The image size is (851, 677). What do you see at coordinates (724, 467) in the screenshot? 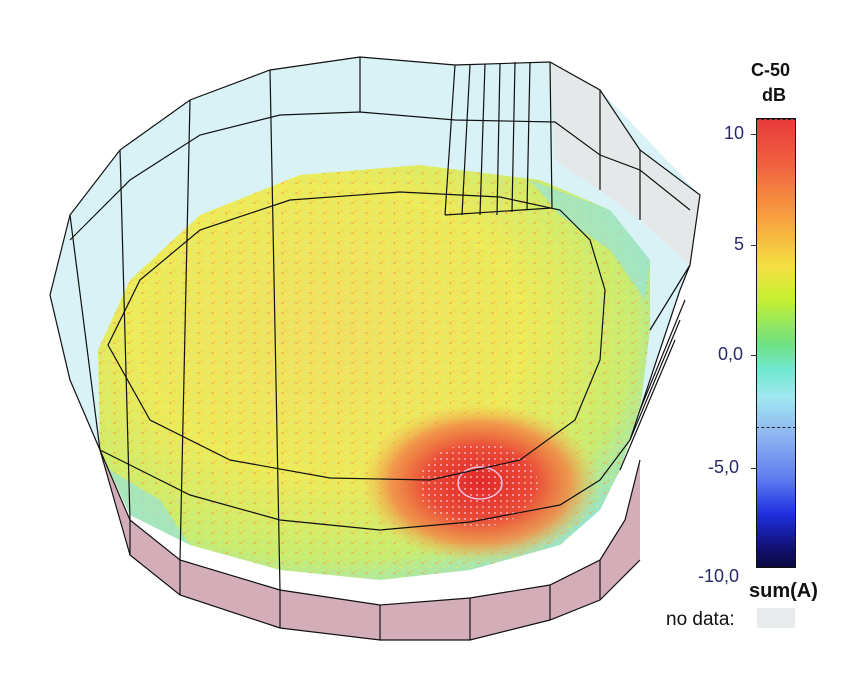
I see `tick-minus-5: -5,0` at bounding box center [724, 467].